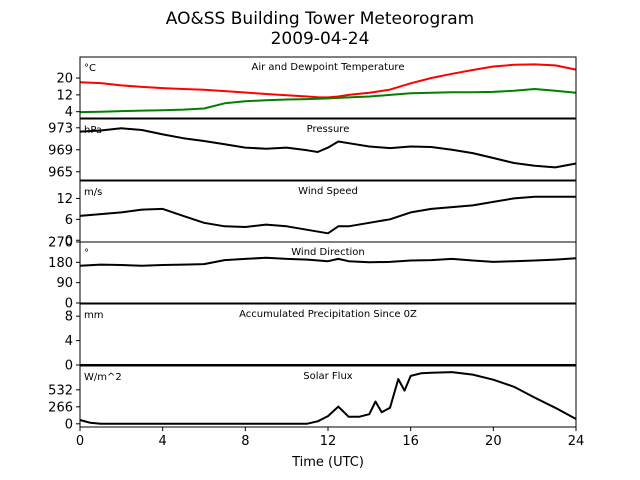 The width and height of the screenshot is (640, 480). Describe the element at coordinates (69, 220) in the screenshot. I see `wind_speed-y-tick-label: 6` at that location.